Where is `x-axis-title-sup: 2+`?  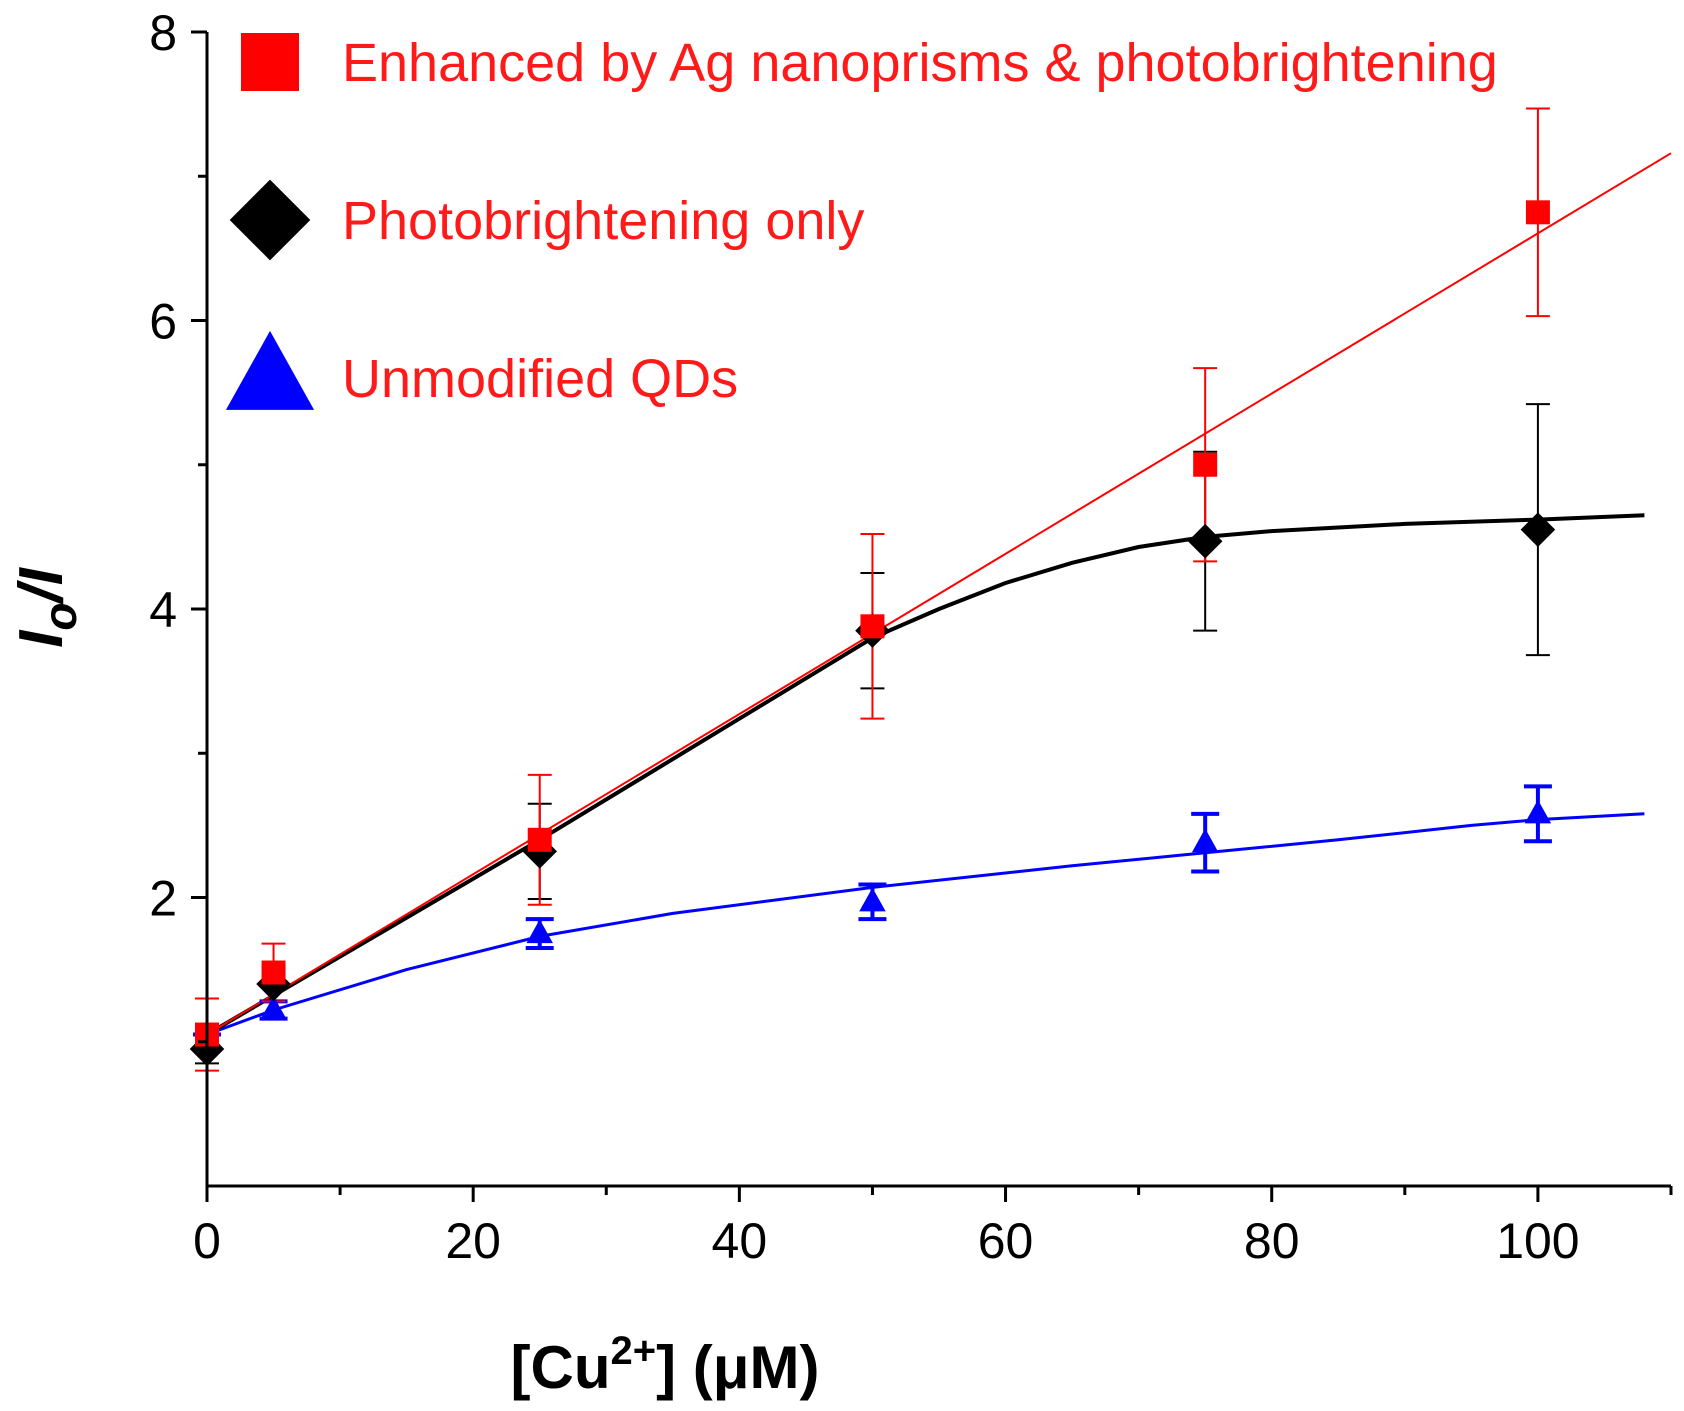 x-axis-title-sup: 2+ is located at coordinates (634, 1351).